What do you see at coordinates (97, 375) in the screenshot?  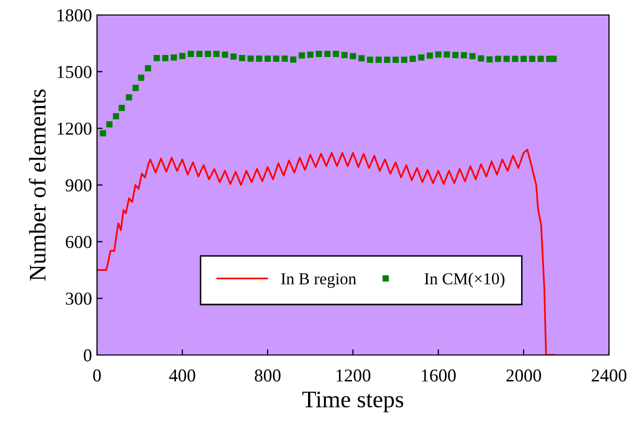 I see `x-tick-label: 0` at bounding box center [97, 375].